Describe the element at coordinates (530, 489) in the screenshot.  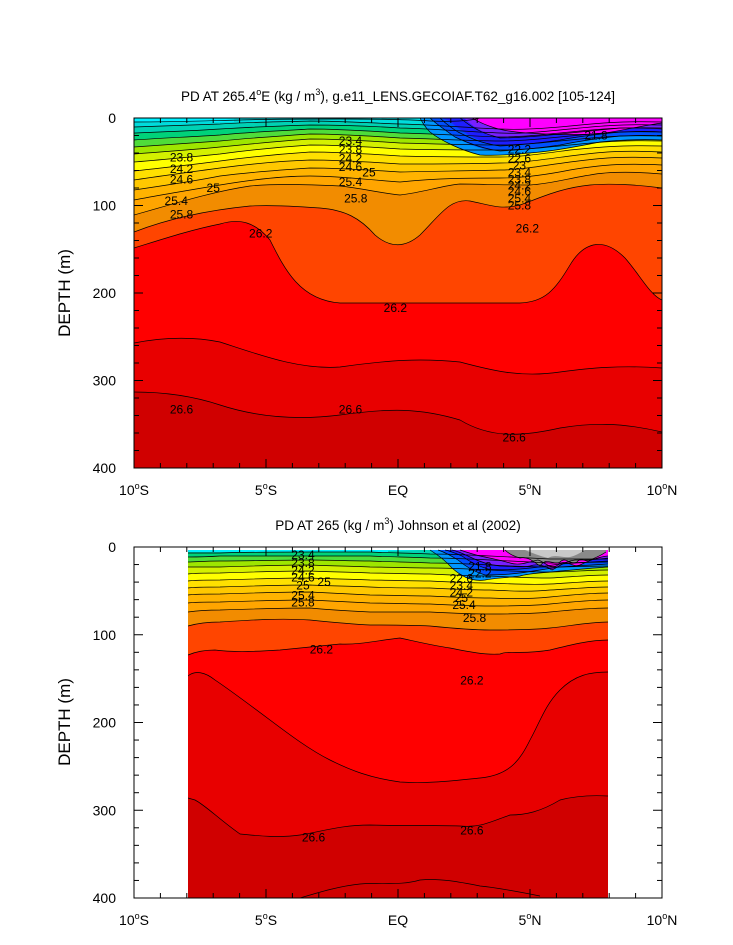
I see `panel-top-xtick-label: 5oN` at that location.